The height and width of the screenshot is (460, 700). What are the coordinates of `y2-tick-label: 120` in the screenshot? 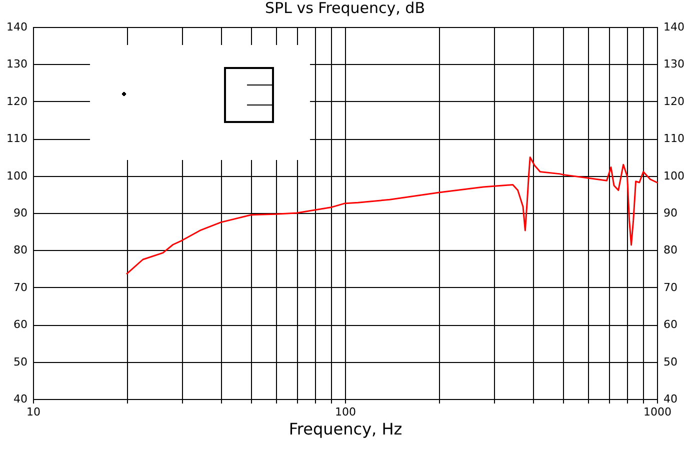 It's located at (674, 101).